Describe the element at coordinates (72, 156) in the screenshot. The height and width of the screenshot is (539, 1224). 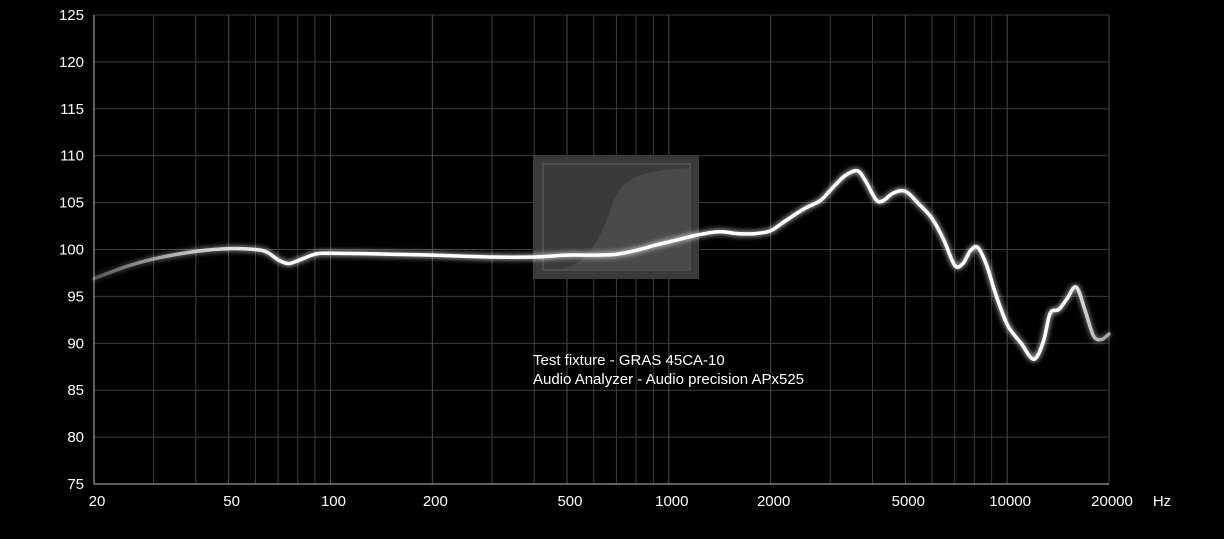
I see `y-tick-label: 110` at that location.